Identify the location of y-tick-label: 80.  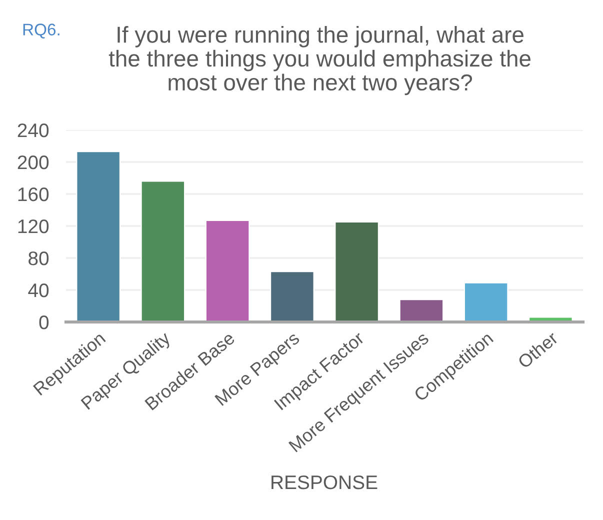
(38, 258).